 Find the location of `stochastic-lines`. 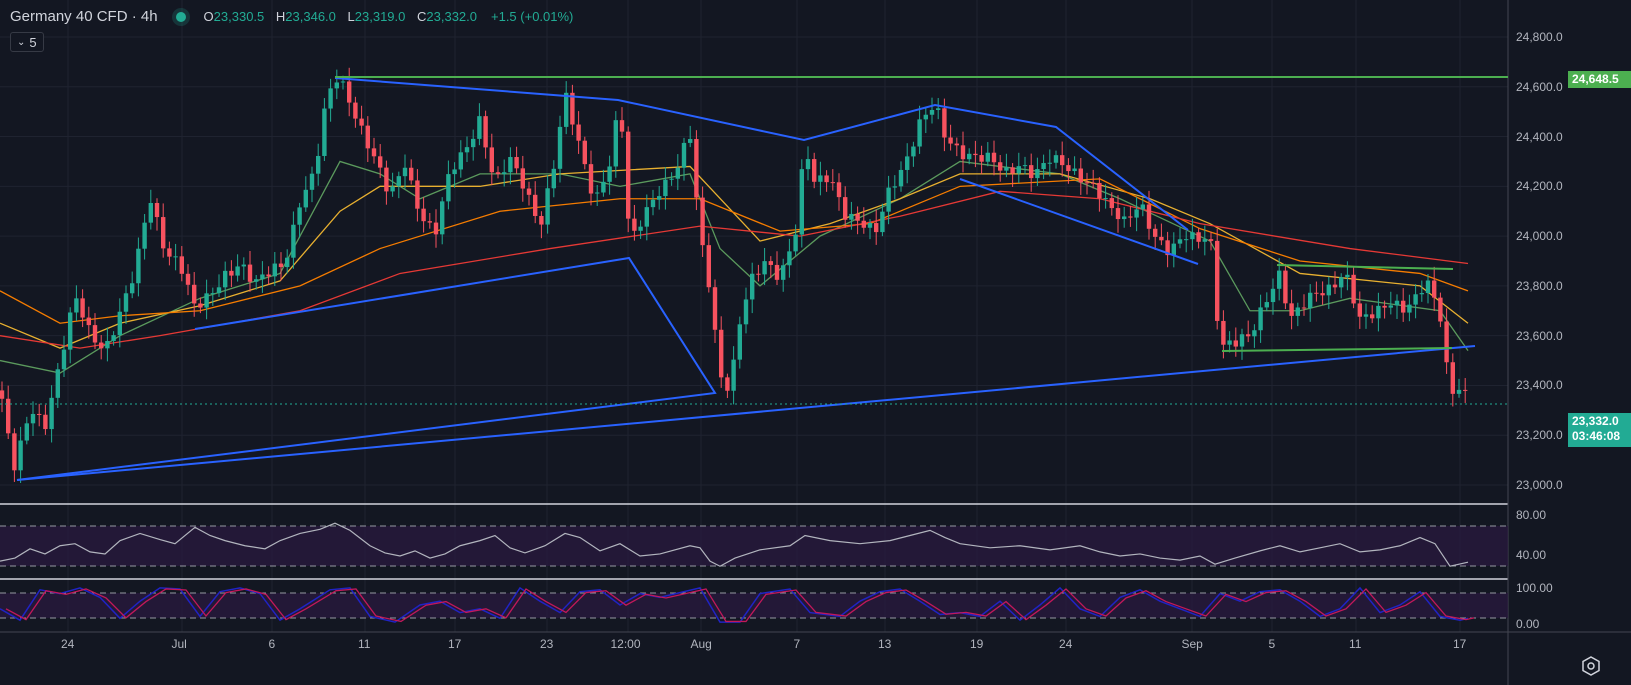

stochastic-lines is located at coordinates (737, 604).